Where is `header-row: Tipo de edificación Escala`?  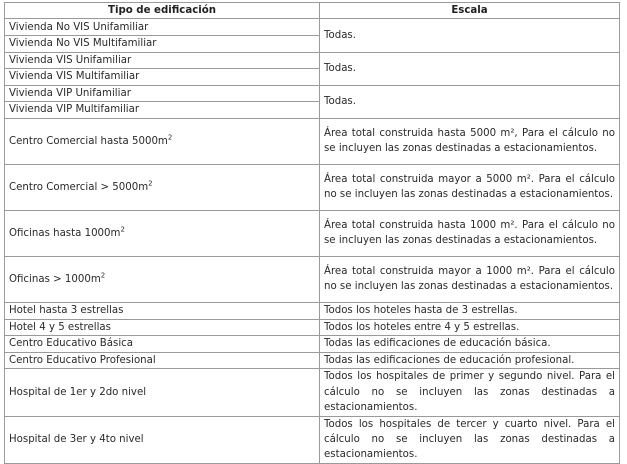 header-row: Tipo de edificación Escala is located at coordinates (312, 10).